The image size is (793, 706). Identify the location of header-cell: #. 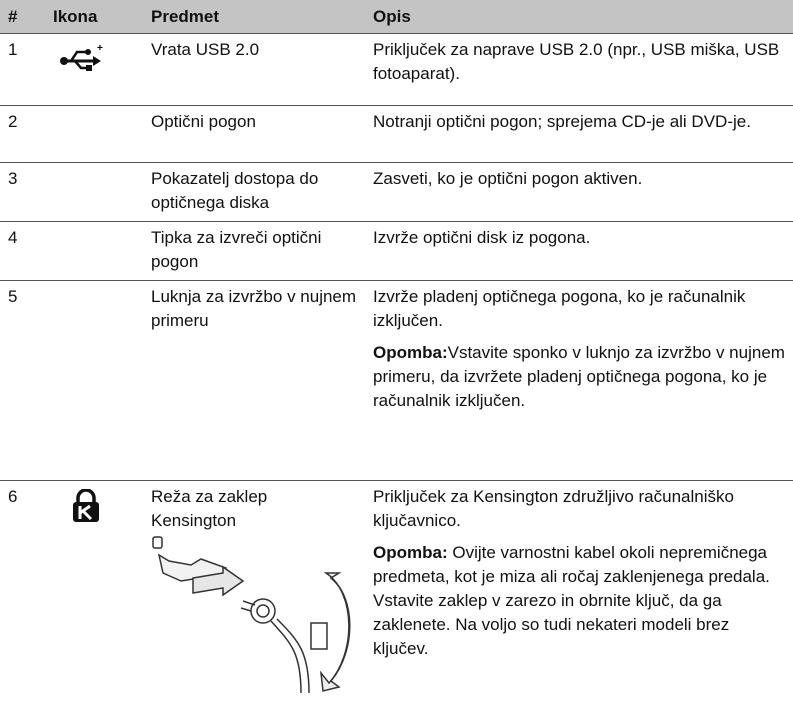
(22, 17).